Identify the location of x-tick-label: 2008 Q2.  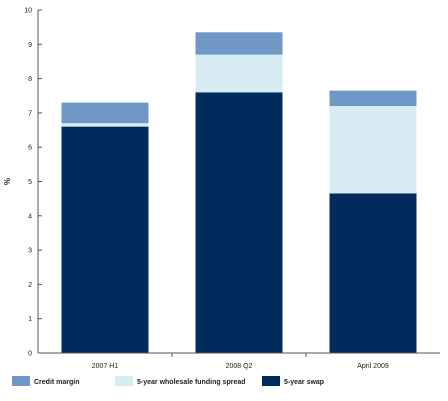
(239, 366).